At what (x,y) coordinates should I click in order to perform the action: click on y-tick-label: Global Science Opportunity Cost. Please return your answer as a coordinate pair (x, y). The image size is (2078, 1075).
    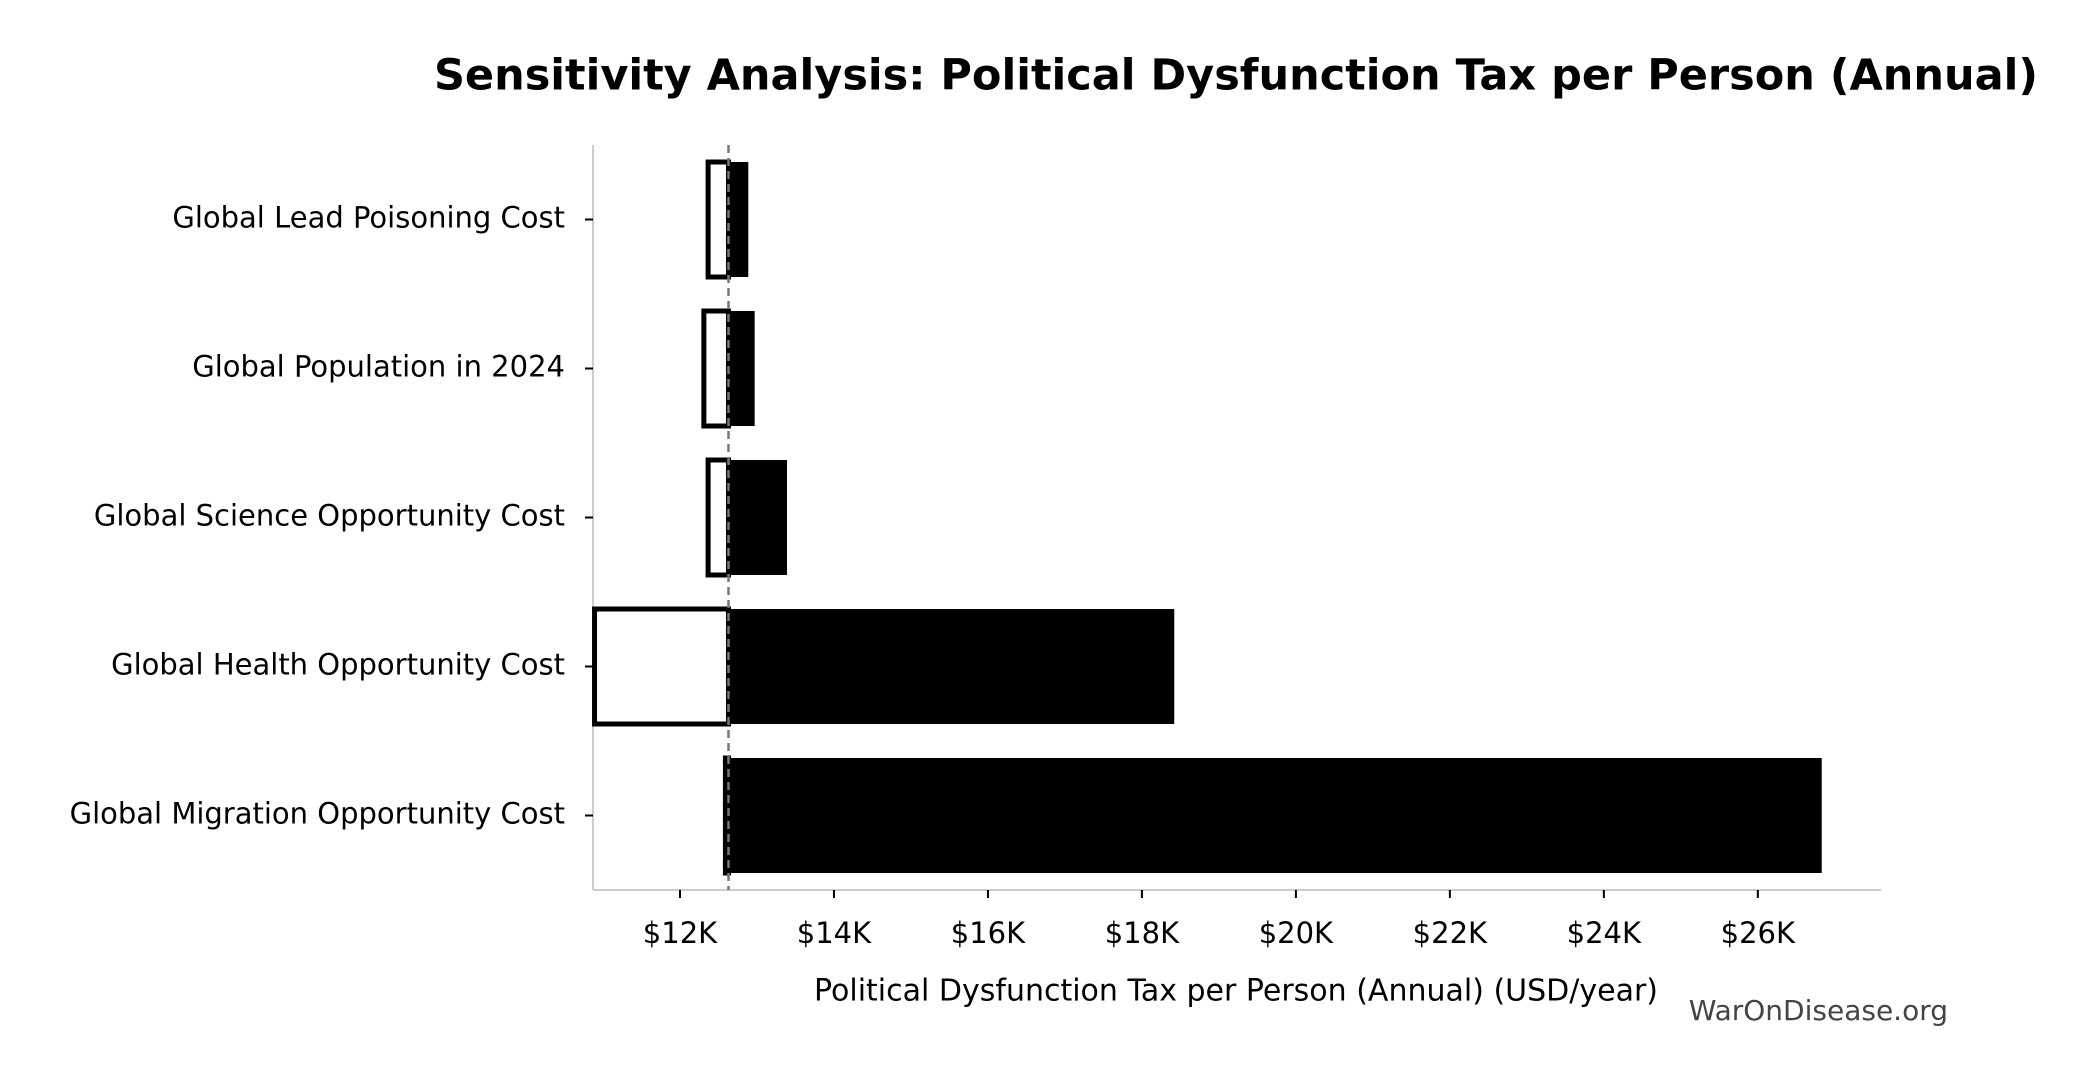
    Looking at the image, I should click on (329, 516).